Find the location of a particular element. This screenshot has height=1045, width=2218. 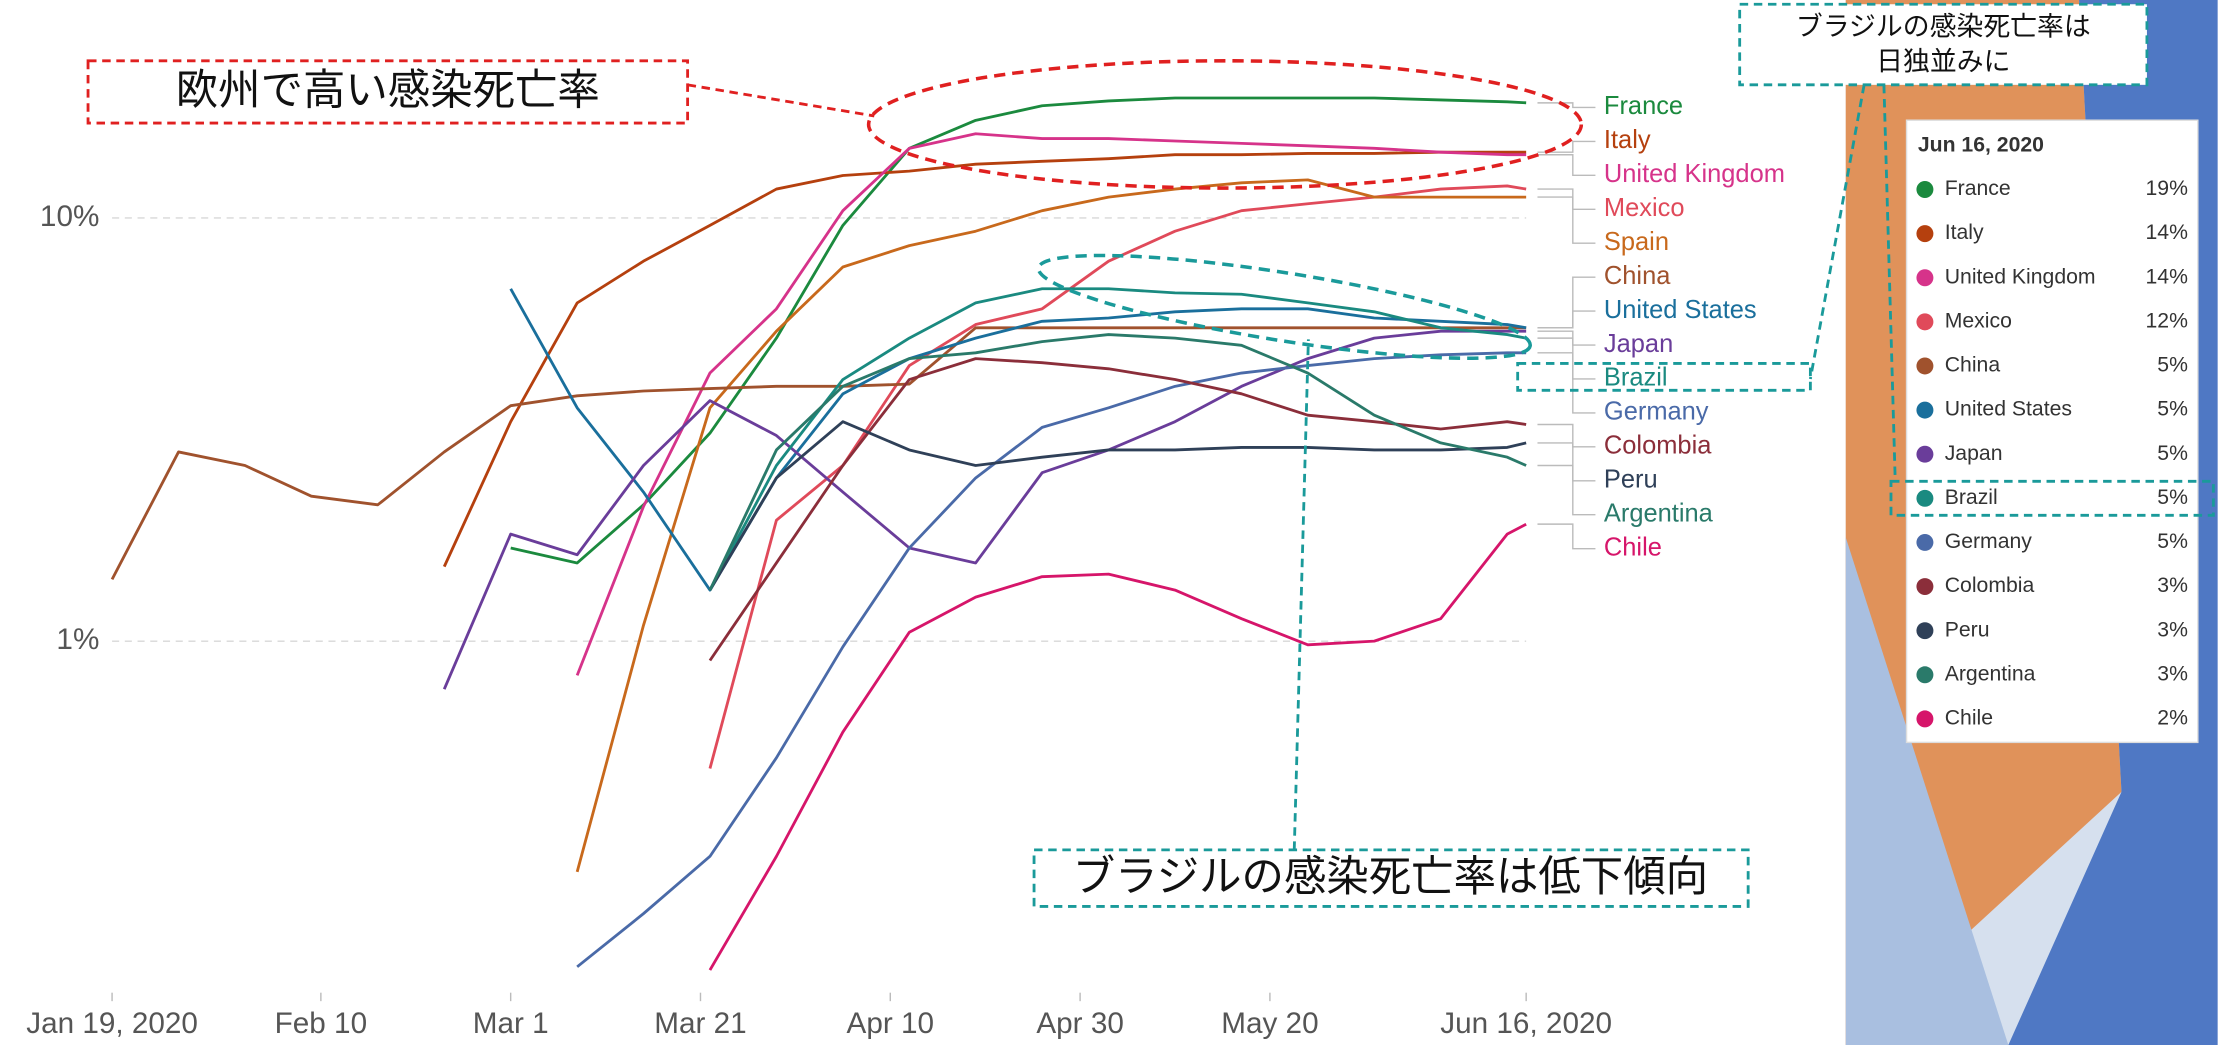

tooltip-value: 12% is located at coordinates (2167, 320).